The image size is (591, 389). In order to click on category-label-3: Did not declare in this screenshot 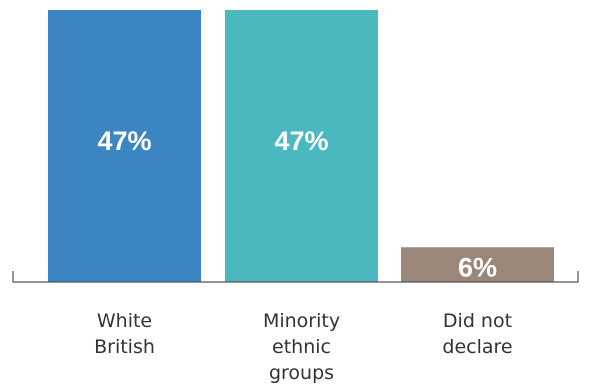, I will do `click(477, 334)`.